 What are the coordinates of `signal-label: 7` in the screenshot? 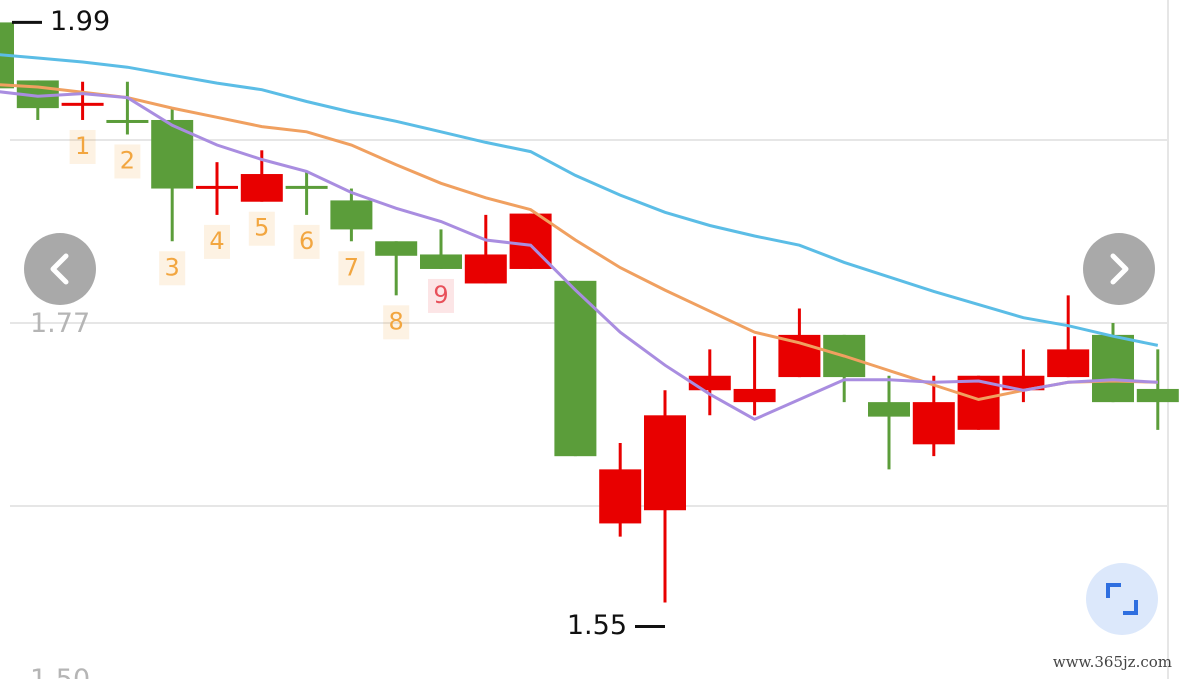 It's located at (351, 267).